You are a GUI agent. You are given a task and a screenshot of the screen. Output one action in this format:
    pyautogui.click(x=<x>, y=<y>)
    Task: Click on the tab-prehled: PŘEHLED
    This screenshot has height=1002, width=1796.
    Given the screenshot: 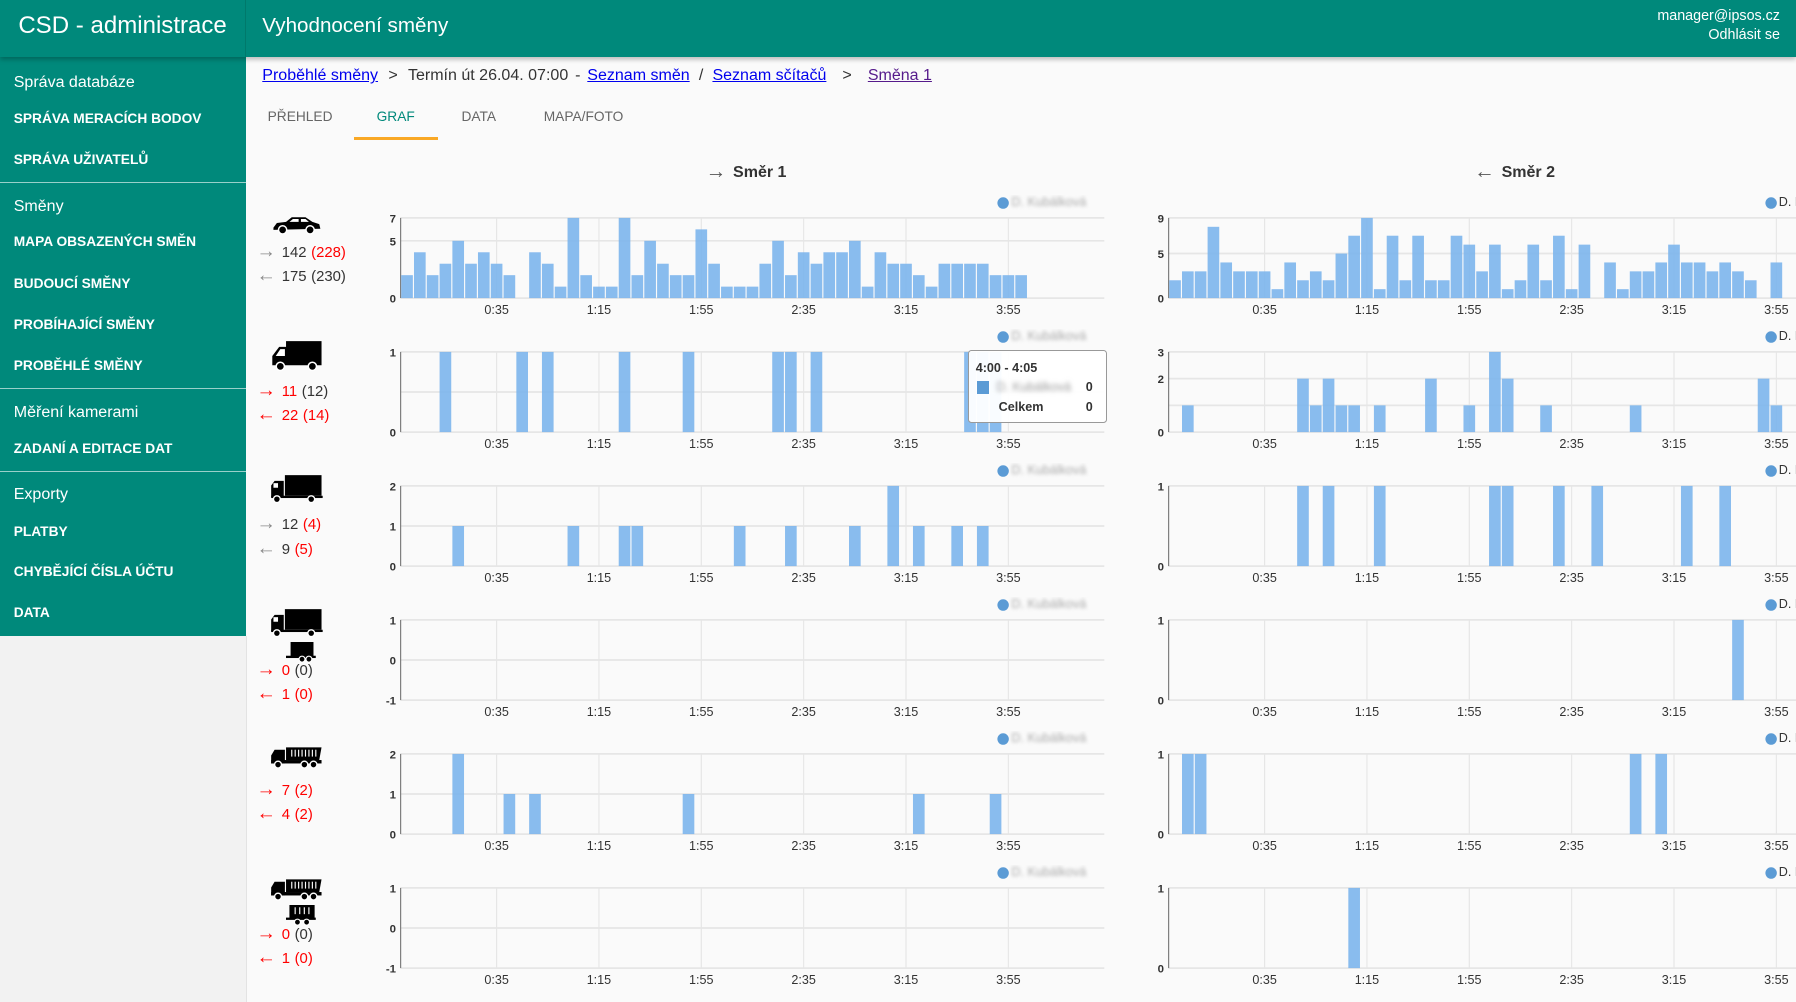 What is the action you would take?
    pyautogui.click(x=300, y=117)
    